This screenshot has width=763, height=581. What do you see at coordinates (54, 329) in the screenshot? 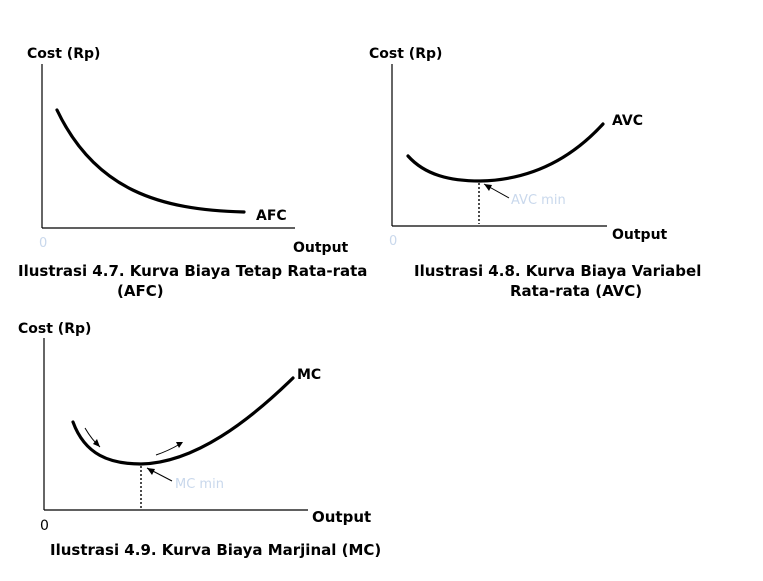
I see `mc-y-axis-label: Cost (Rp)` at bounding box center [54, 329].